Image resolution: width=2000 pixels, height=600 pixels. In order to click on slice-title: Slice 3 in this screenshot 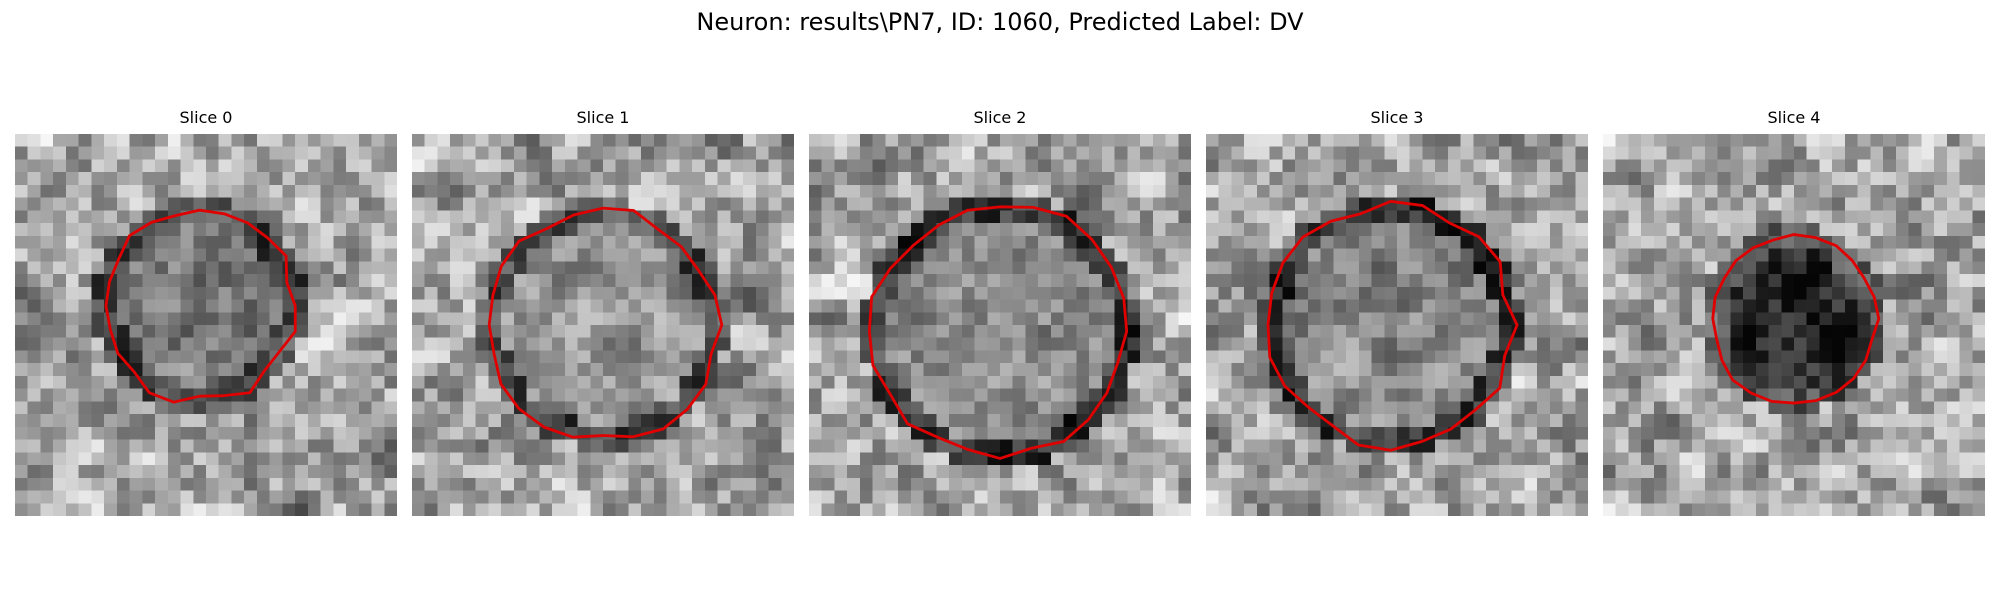, I will do `click(1397, 117)`.